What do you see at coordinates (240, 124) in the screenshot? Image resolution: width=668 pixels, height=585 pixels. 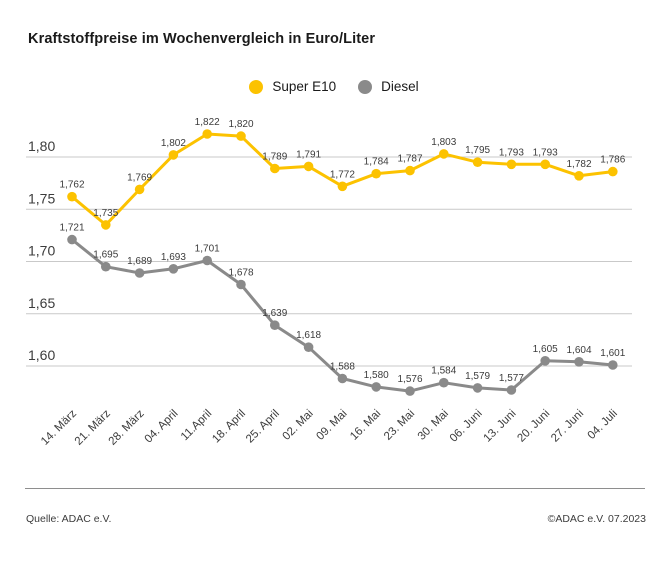 I see `data-point-label: 1,820` at bounding box center [240, 124].